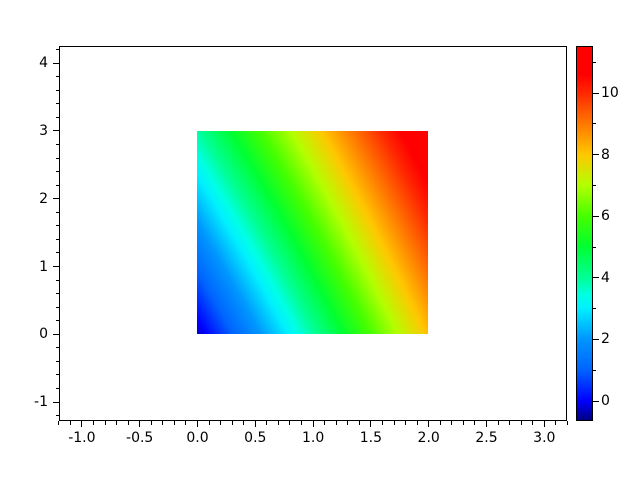  I want to click on colorbar, so click(584, 233).